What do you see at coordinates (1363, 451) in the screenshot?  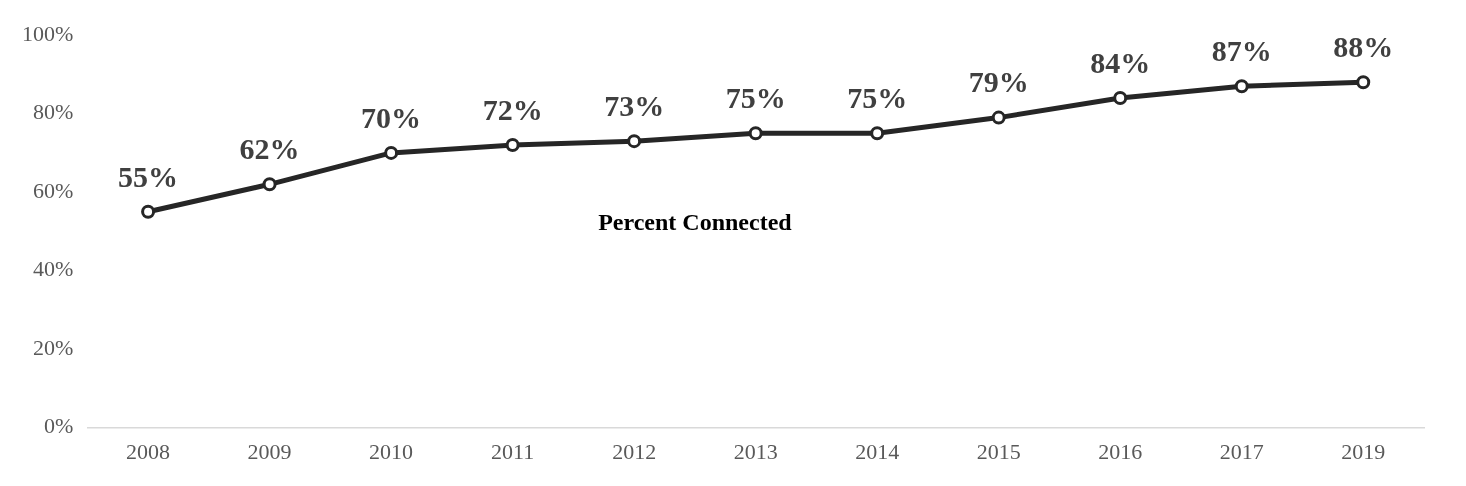 I see `x-tick-label: 2019` at bounding box center [1363, 451].